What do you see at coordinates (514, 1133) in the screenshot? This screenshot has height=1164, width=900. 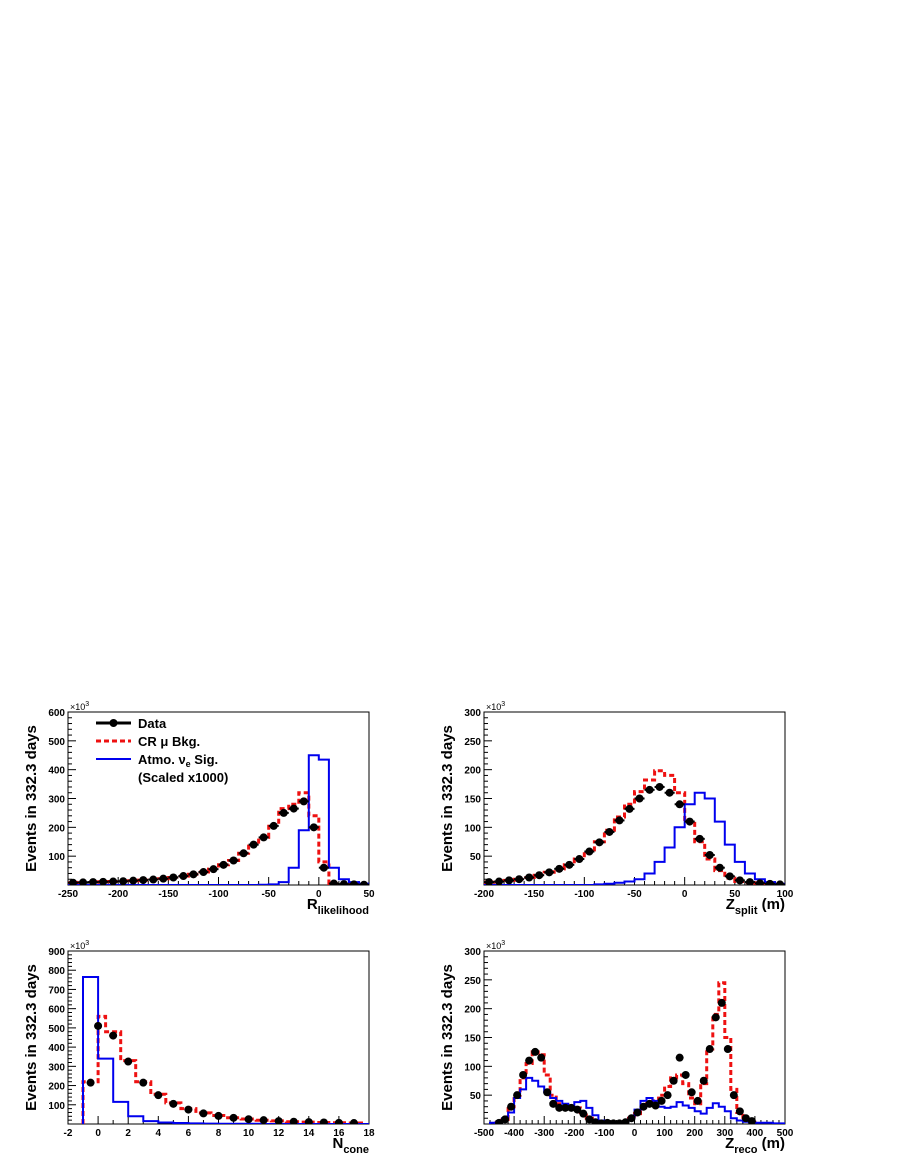 I see `x-tick-label: -400` at bounding box center [514, 1133].